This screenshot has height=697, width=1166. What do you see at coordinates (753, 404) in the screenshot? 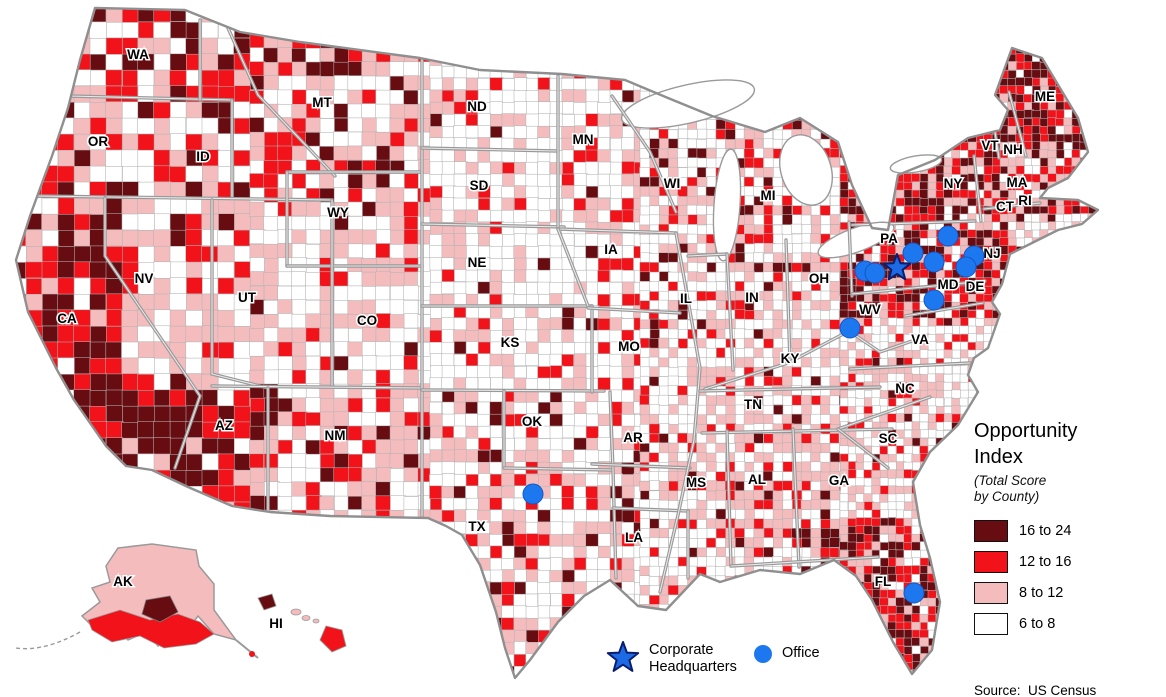
I see `state-label-TN: TN` at bounding box center [753, 404].